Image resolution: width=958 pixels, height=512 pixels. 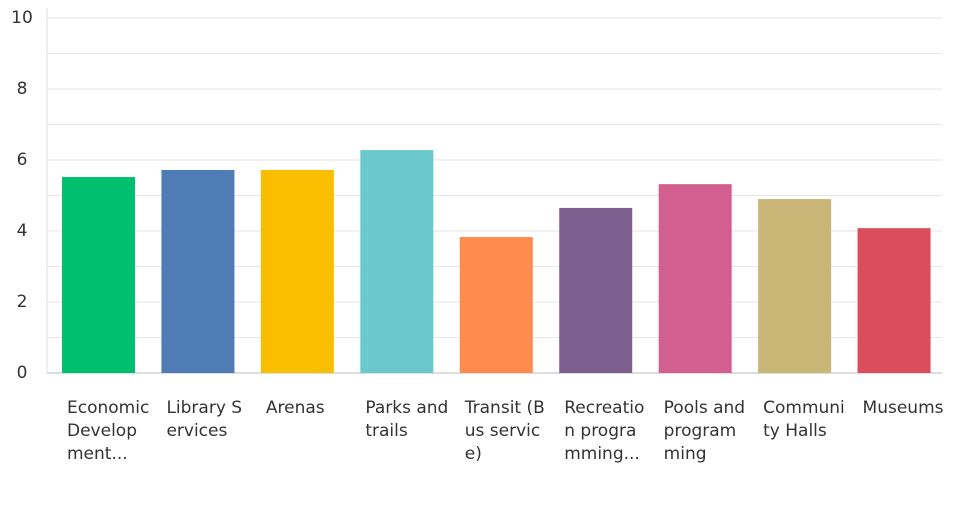 What do you see at coordinates (22, 302) in the screenshot?
I see `y-tick-label: 2` at bounding box center [22, 302].